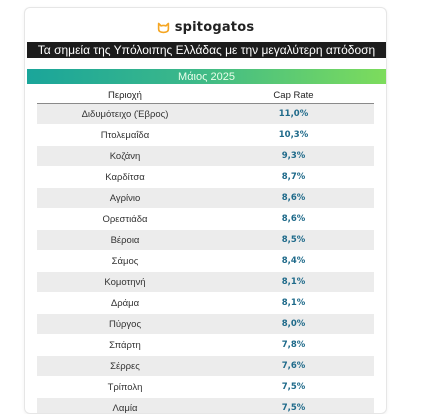 The width and height of the screenshot is (448, 414). What do you see at coordinates (125, 387) in the screenshot?
I see `area-cell: Τρίπολη` at bounding box center [125, 387].